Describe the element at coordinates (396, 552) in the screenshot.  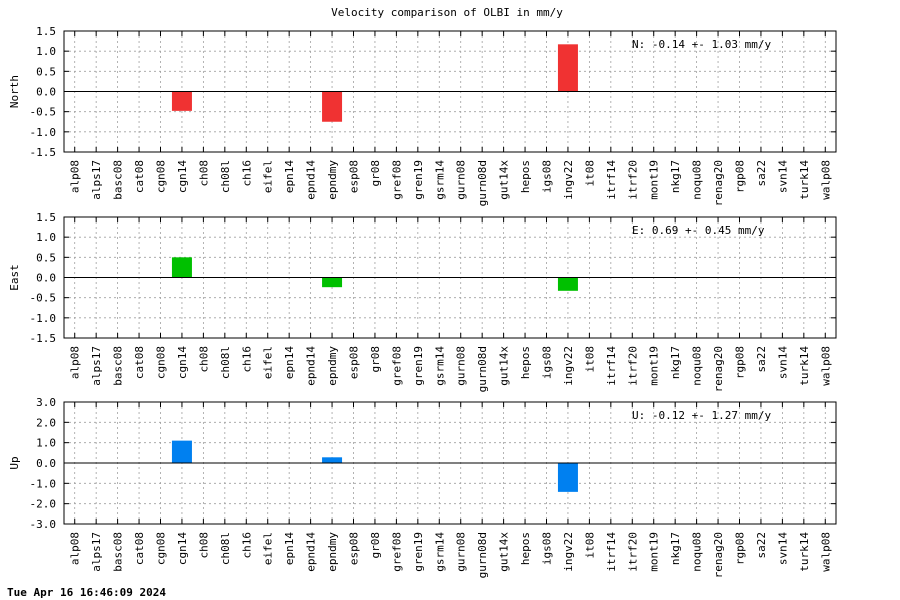
I see `x-tick-label: gref08` at that location.